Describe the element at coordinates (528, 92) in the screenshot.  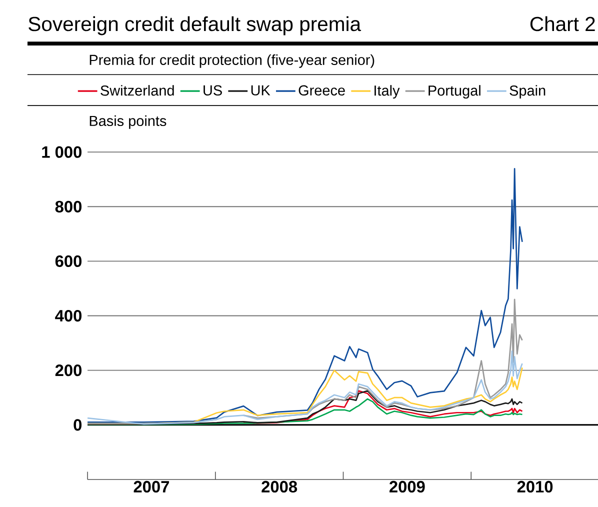
I see `legend-label: Spain` at that location.